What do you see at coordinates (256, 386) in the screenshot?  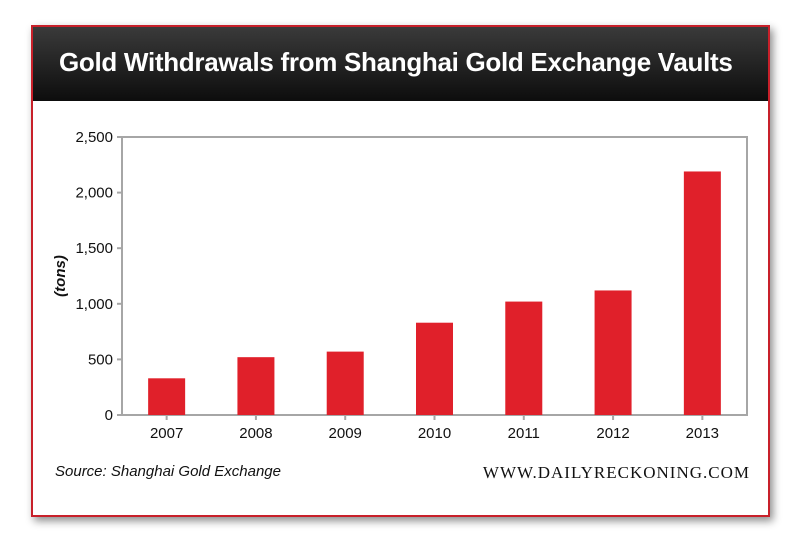 I see `bar-2008` at bounding box center [256, 386].